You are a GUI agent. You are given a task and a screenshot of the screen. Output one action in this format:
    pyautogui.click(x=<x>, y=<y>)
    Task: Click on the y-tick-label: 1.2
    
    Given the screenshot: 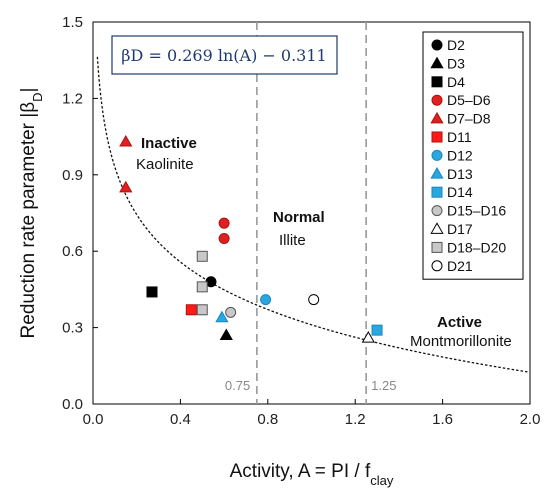 What is the action you would take?
    pyautogui.click(x=72, y=98)
    